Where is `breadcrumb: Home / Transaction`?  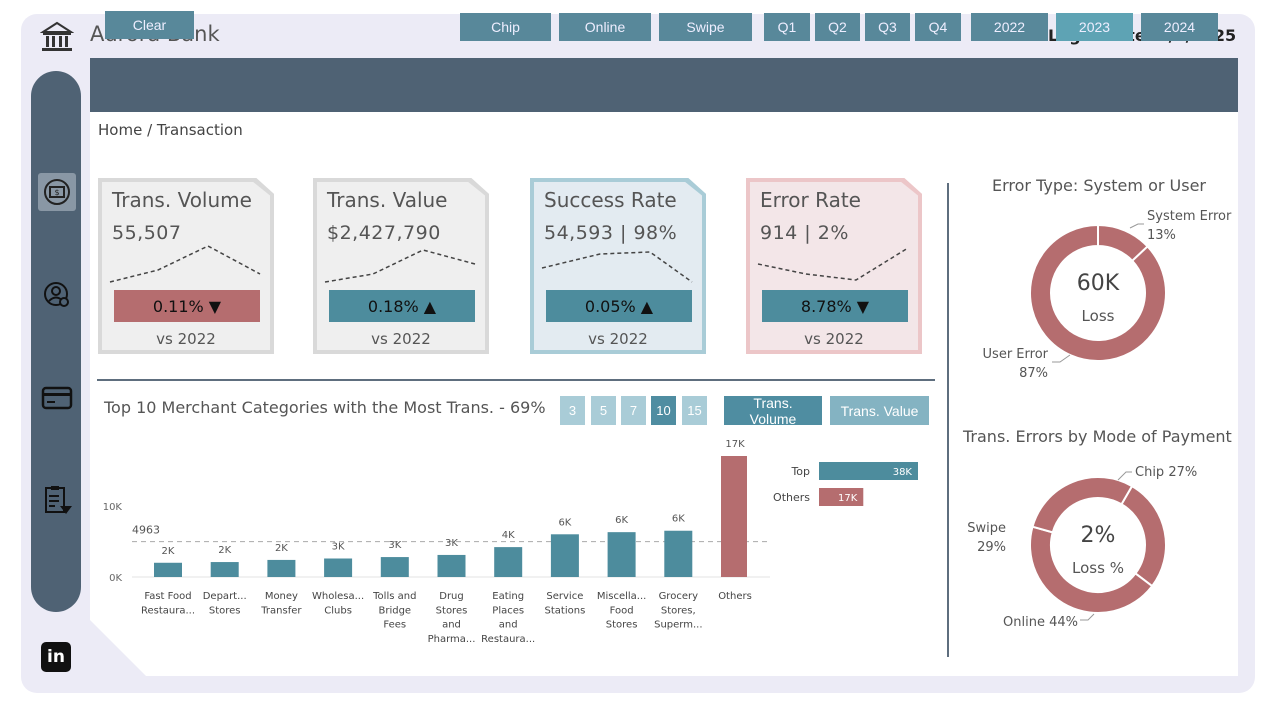
breadcrumb: Home / Transaction is located at coordinates (170, 130).